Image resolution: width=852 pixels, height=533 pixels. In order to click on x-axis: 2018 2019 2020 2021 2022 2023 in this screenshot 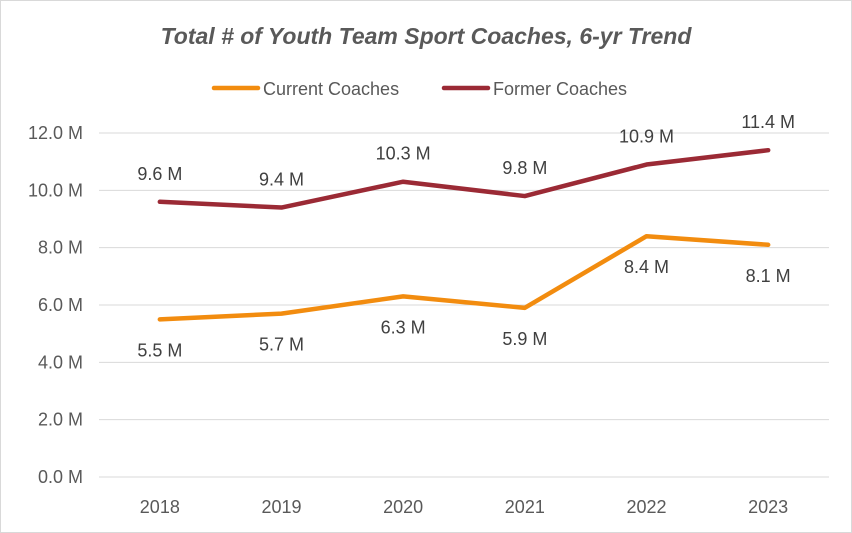, I will do `click(464, 507)`.